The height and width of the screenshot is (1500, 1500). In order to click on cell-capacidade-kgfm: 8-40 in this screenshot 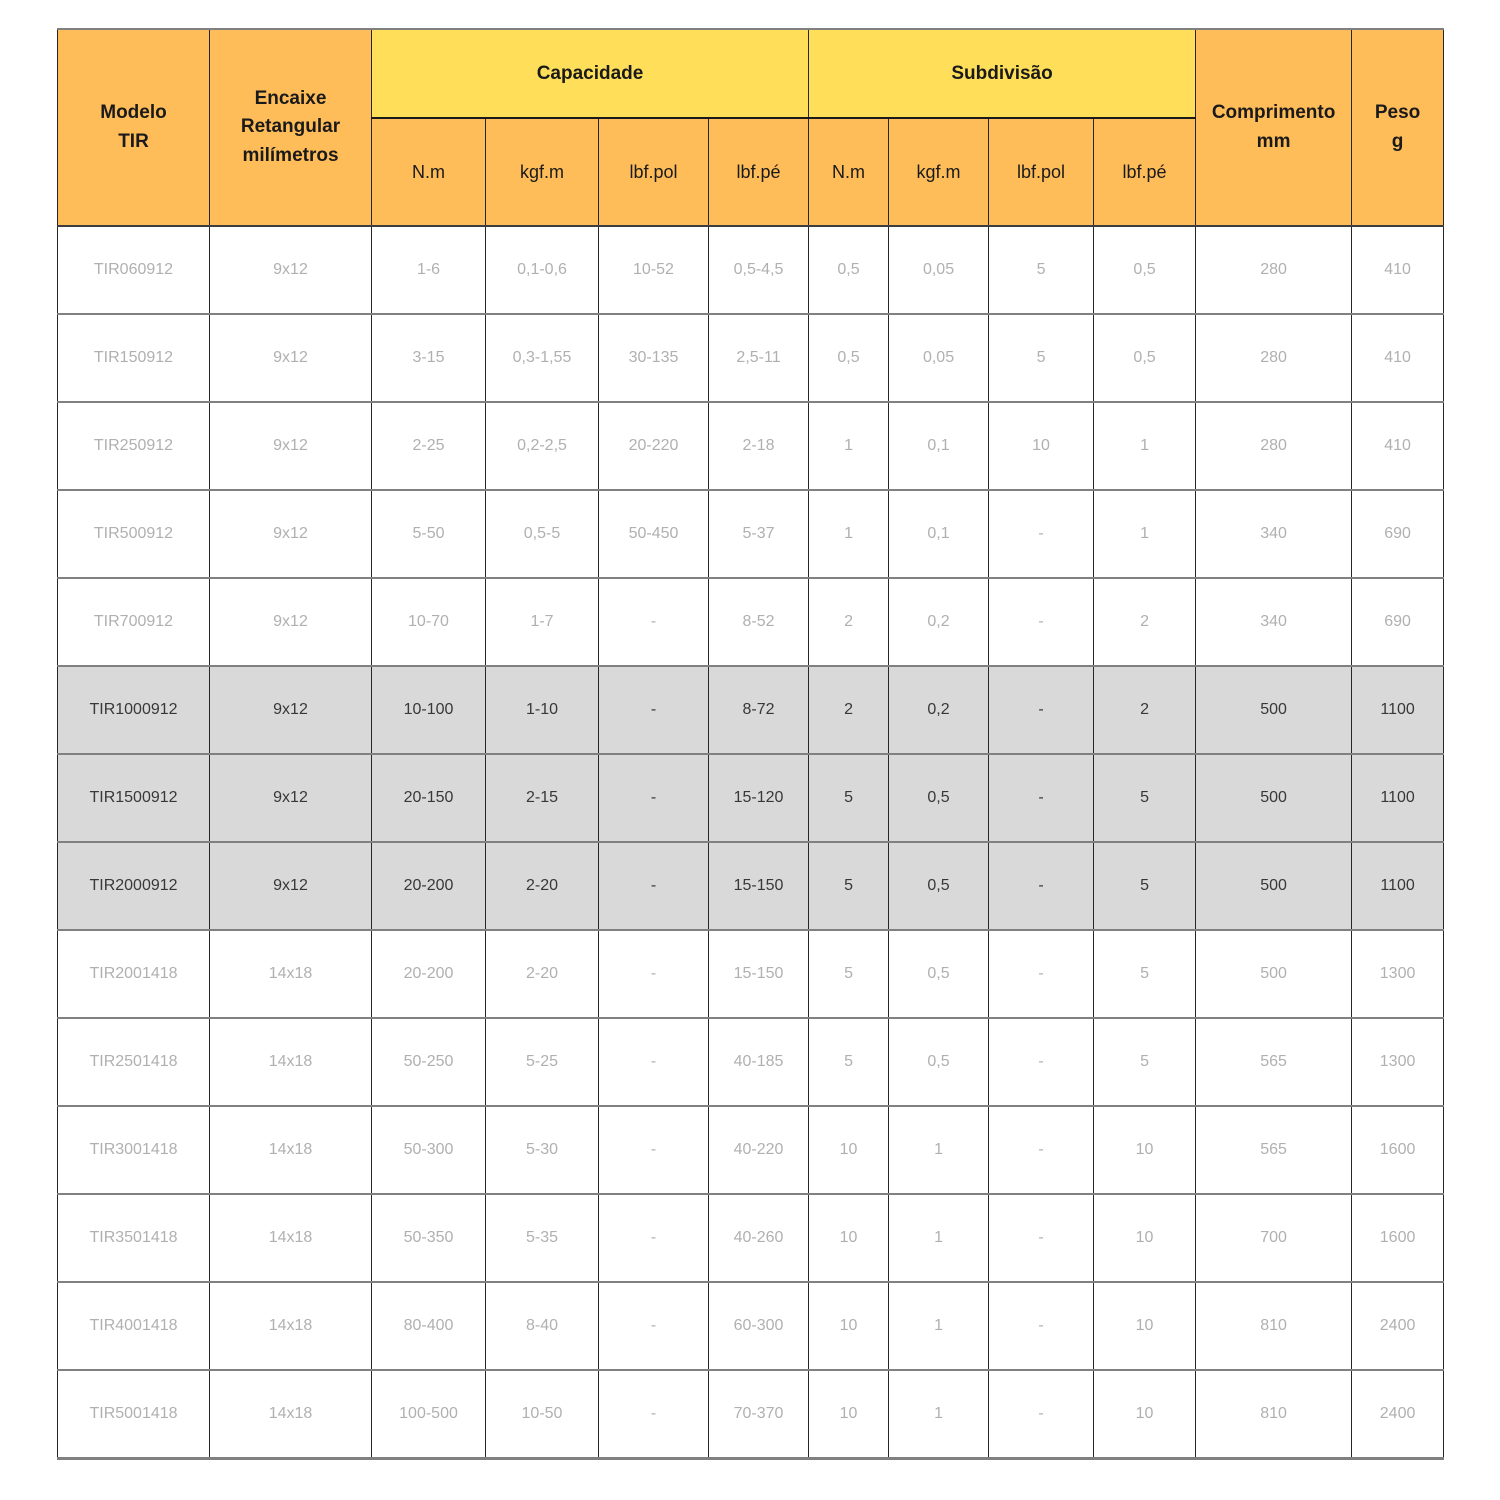, I will do `click(542, 1326)`.